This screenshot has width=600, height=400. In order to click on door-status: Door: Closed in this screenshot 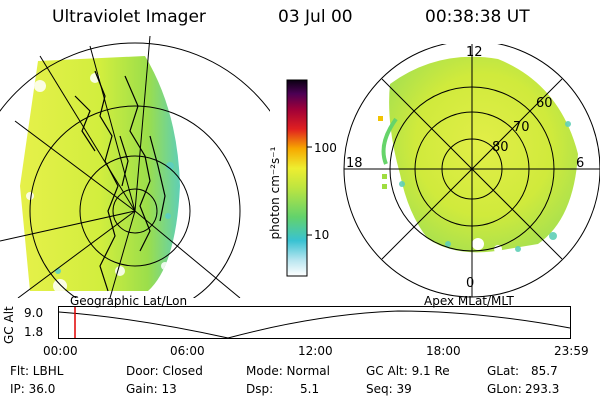, I will do `click(164, 371)`.